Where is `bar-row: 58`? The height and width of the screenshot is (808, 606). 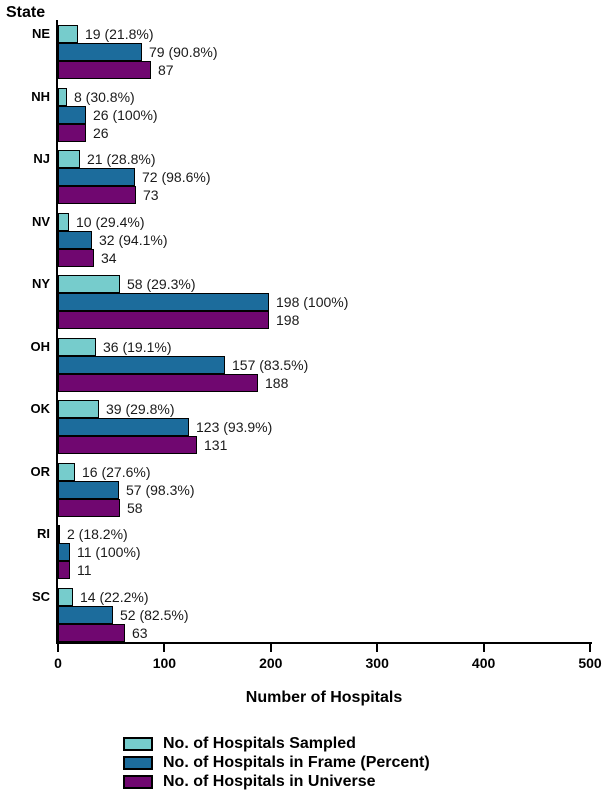 bar-row: 58 is located at coordinates (324, 507).